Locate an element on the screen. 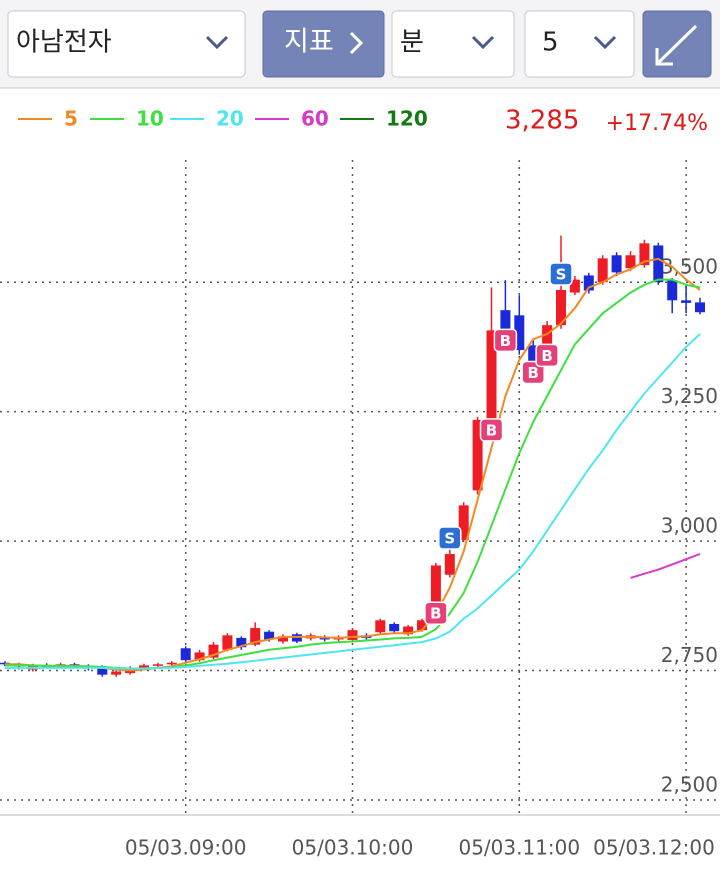 Image resolution: width=720 pixels, height=881 pixels. interval-dropdown: 5 is located at coordinates (579, 44).